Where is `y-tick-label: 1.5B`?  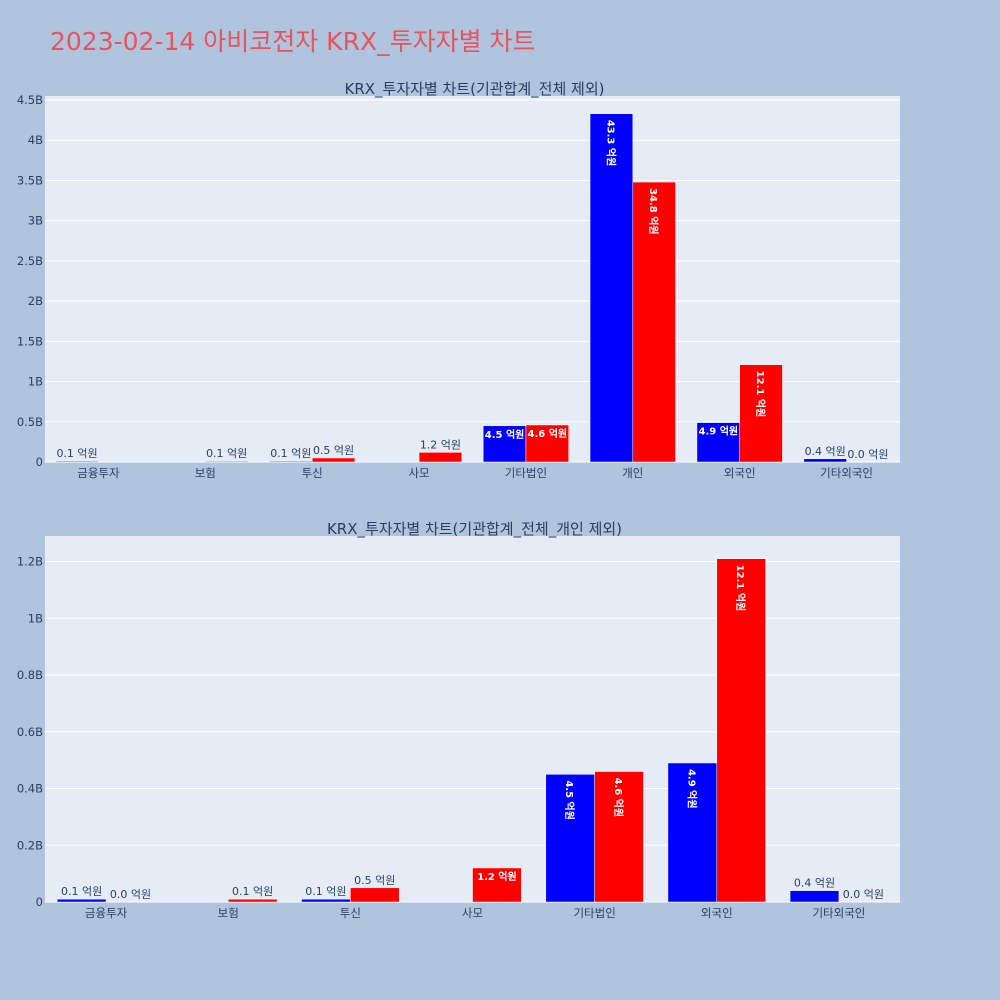
y-tick-label: 1.5B is located at coordinates (30, 341).